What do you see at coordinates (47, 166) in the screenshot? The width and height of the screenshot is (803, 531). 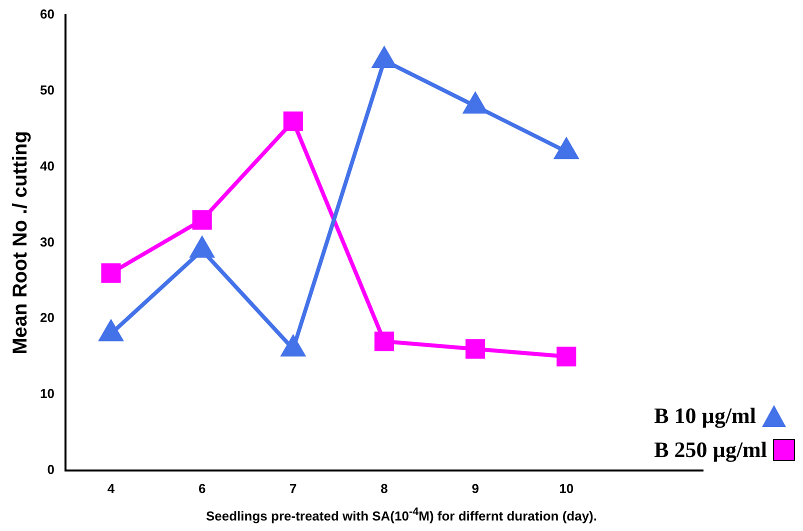 I see `y-tick-label: 40` at bounding box center [47, 166].